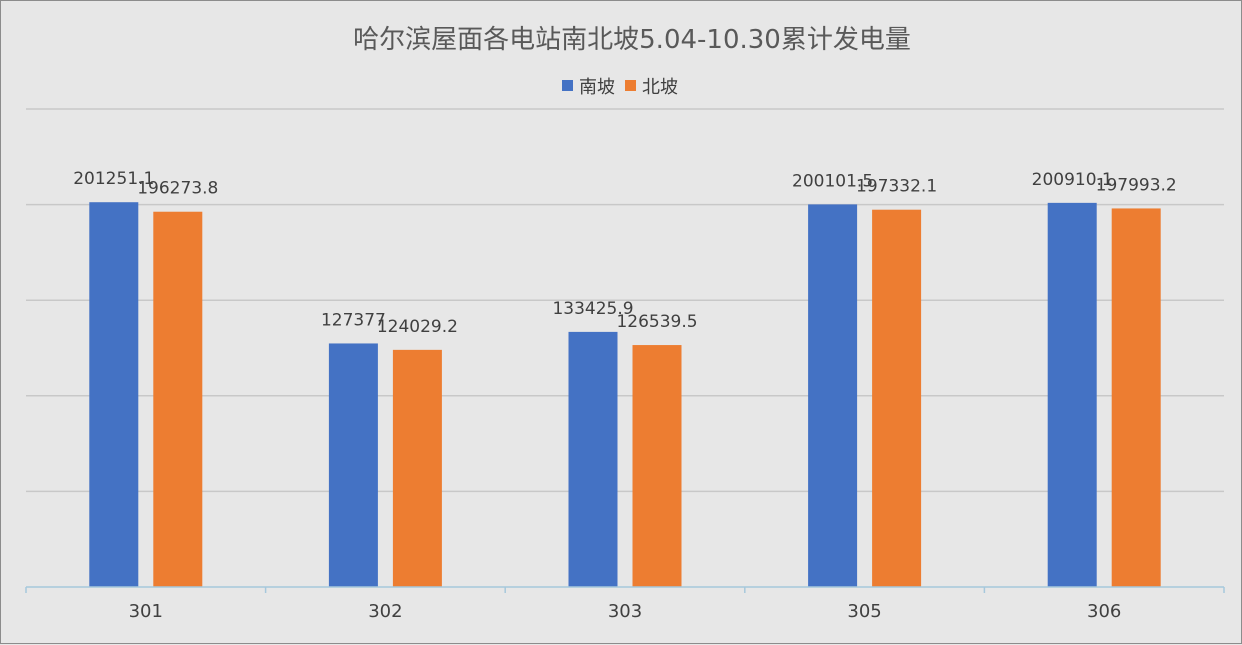  Describe the element at coordinates (177, 189) in the screenshot. I see `data-label: 196273.8` at that location.